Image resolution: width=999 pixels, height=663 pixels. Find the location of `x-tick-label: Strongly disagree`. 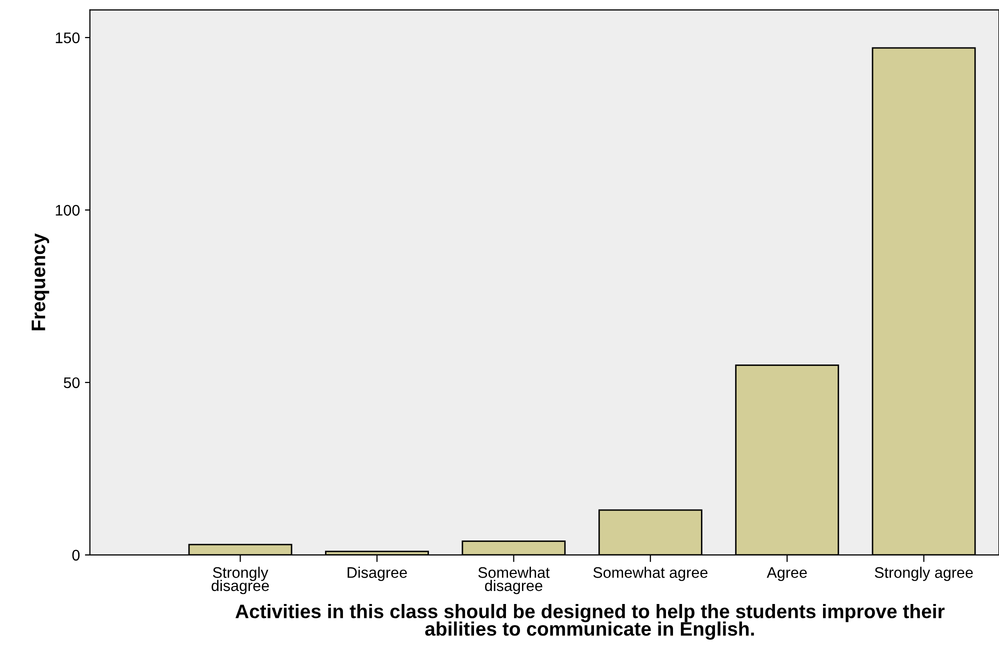

x-tick-label: Strongly disagree is located at coordinates (240, 580).